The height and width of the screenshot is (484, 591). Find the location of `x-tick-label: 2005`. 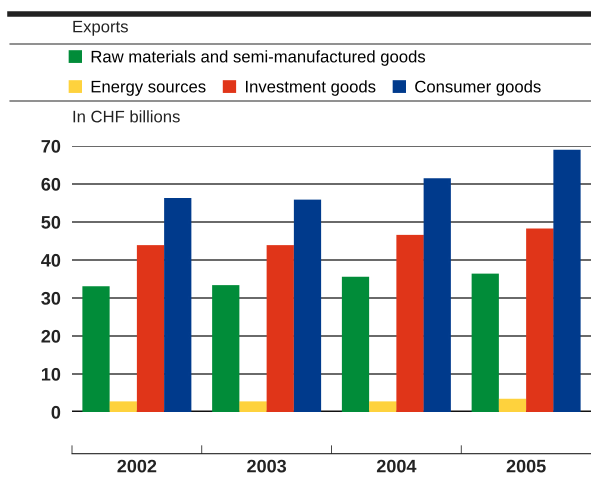

x-tick-label: 2005 is located at coordinates (526, 466).